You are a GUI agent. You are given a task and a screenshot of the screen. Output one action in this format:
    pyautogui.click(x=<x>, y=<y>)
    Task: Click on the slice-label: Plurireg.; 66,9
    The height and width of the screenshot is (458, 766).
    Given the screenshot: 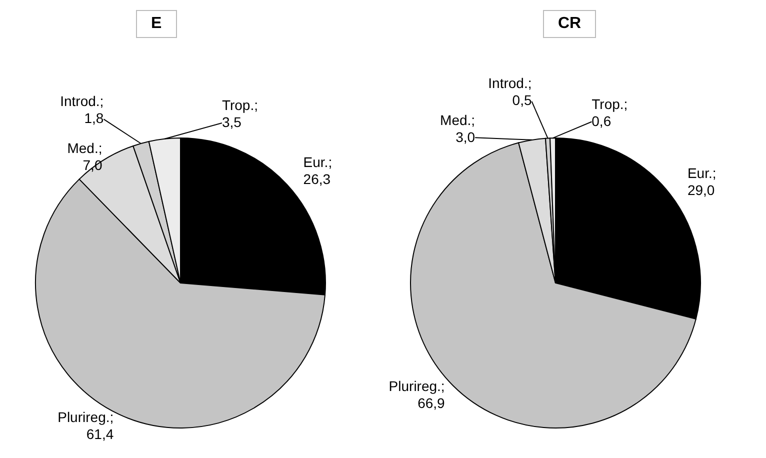 What is the action you would take?
    pyautogui.click(x=416, y=395)
    